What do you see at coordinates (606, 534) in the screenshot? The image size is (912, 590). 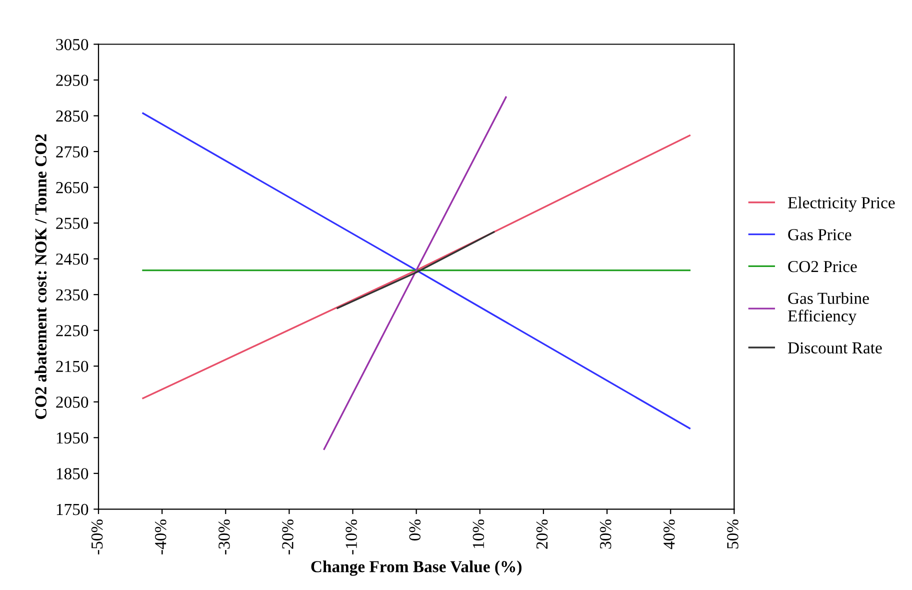 I see `x-tick-label: 30%` at bounding box center [606, 534].